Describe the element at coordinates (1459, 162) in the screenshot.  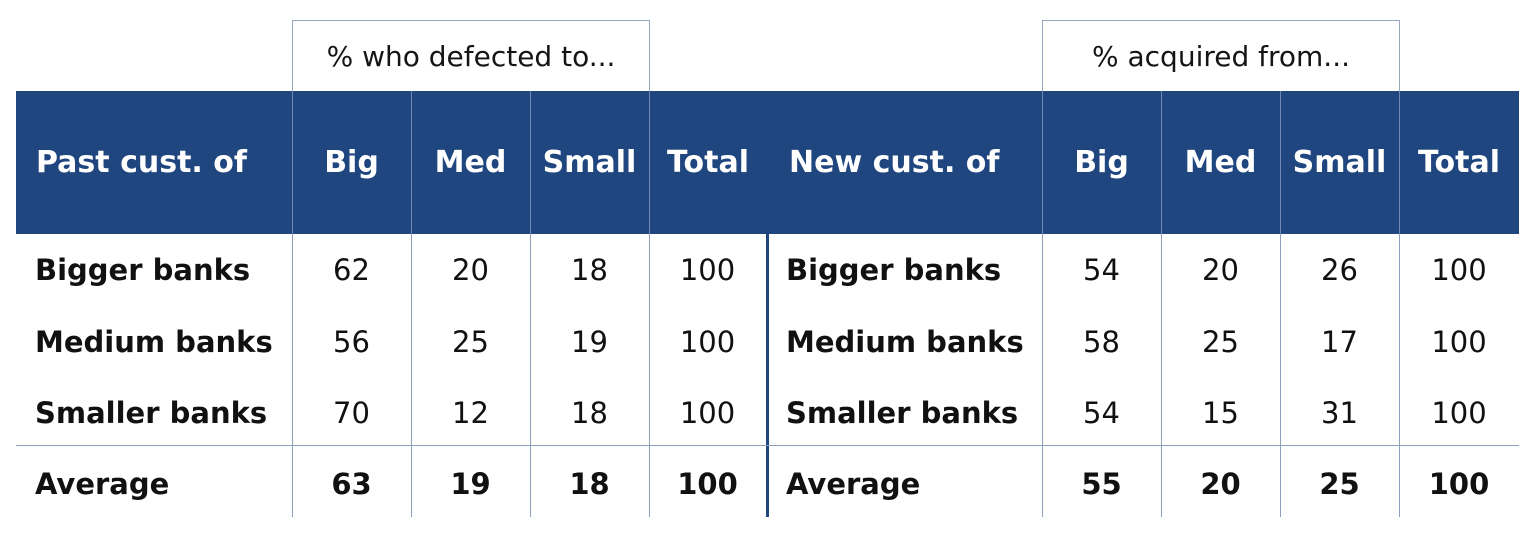
I see `header-right-total: Total` at that location.